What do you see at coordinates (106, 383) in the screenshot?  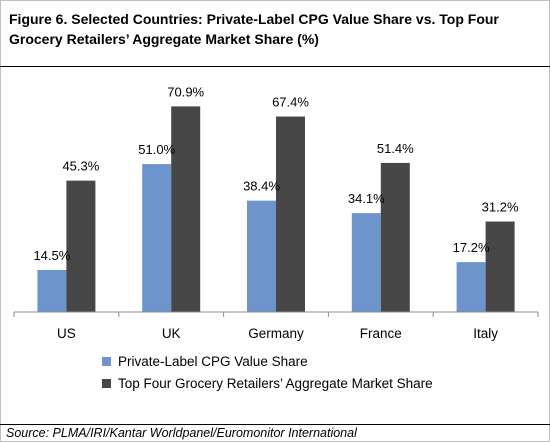 I see `legend-swatch-top-four` at bounding box center [106, 383].